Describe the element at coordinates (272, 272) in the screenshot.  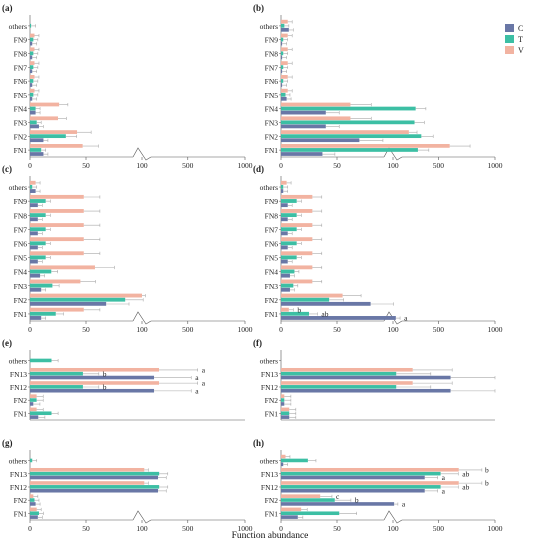
I see `y-tick-label: FN4` at that location.